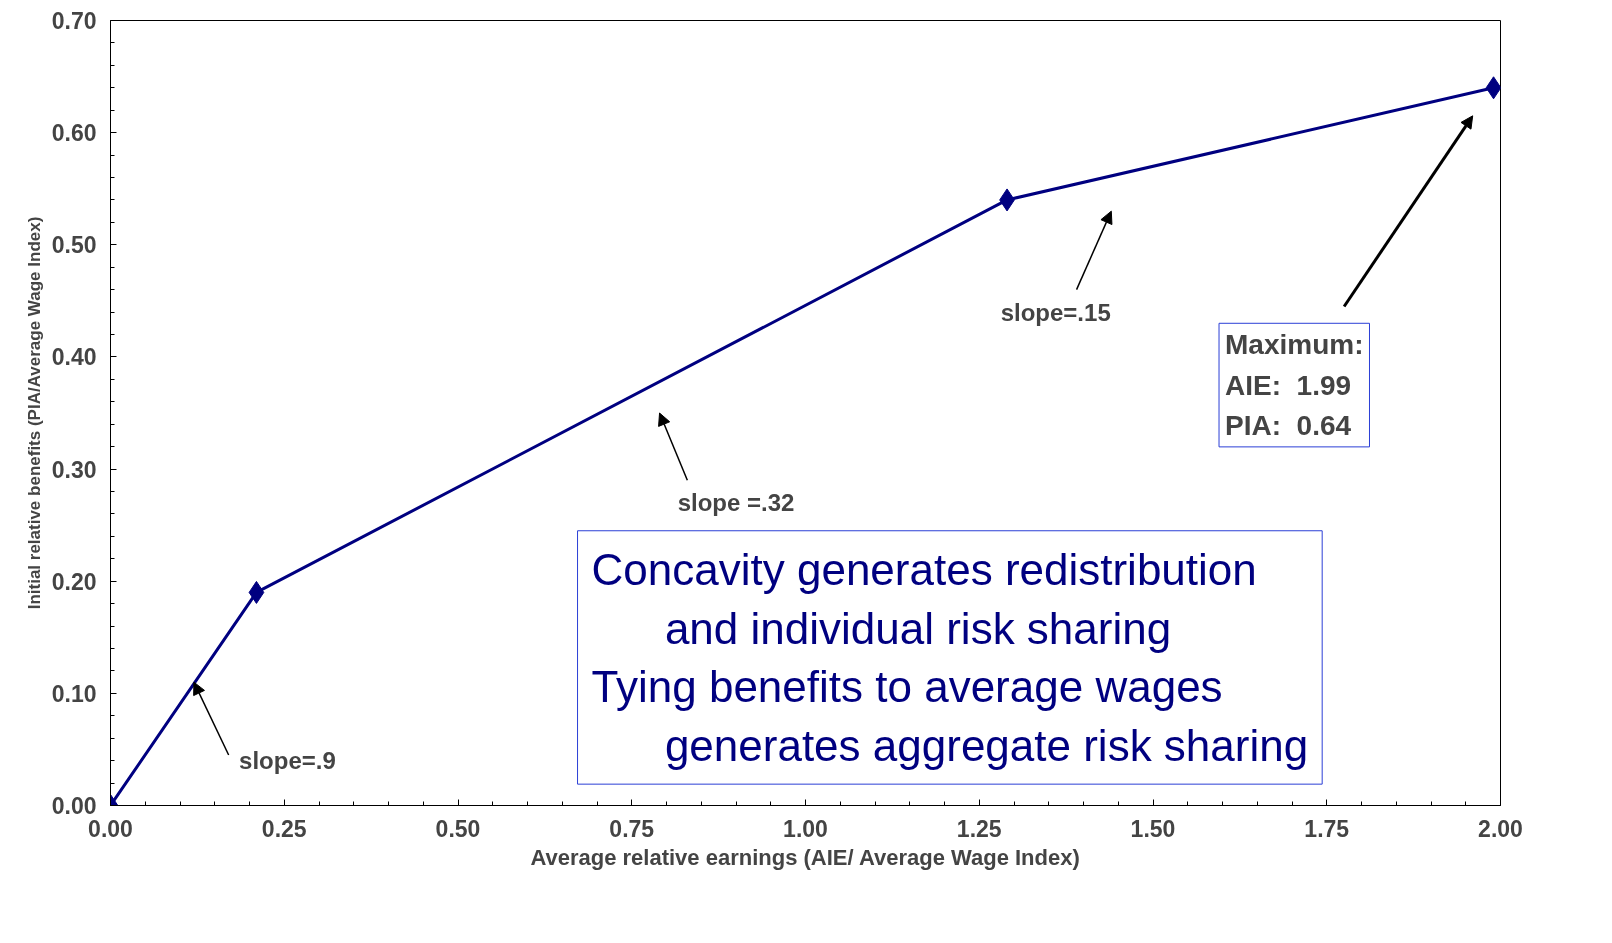 This screenshot has width=1612, height=943. I want to click on annotation: slope=.15, so click(1055, 312).